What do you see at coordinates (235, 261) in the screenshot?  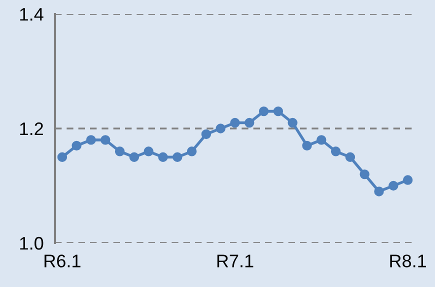 I see `x-tick-label: R7.1` at bounding box center [235, 261].